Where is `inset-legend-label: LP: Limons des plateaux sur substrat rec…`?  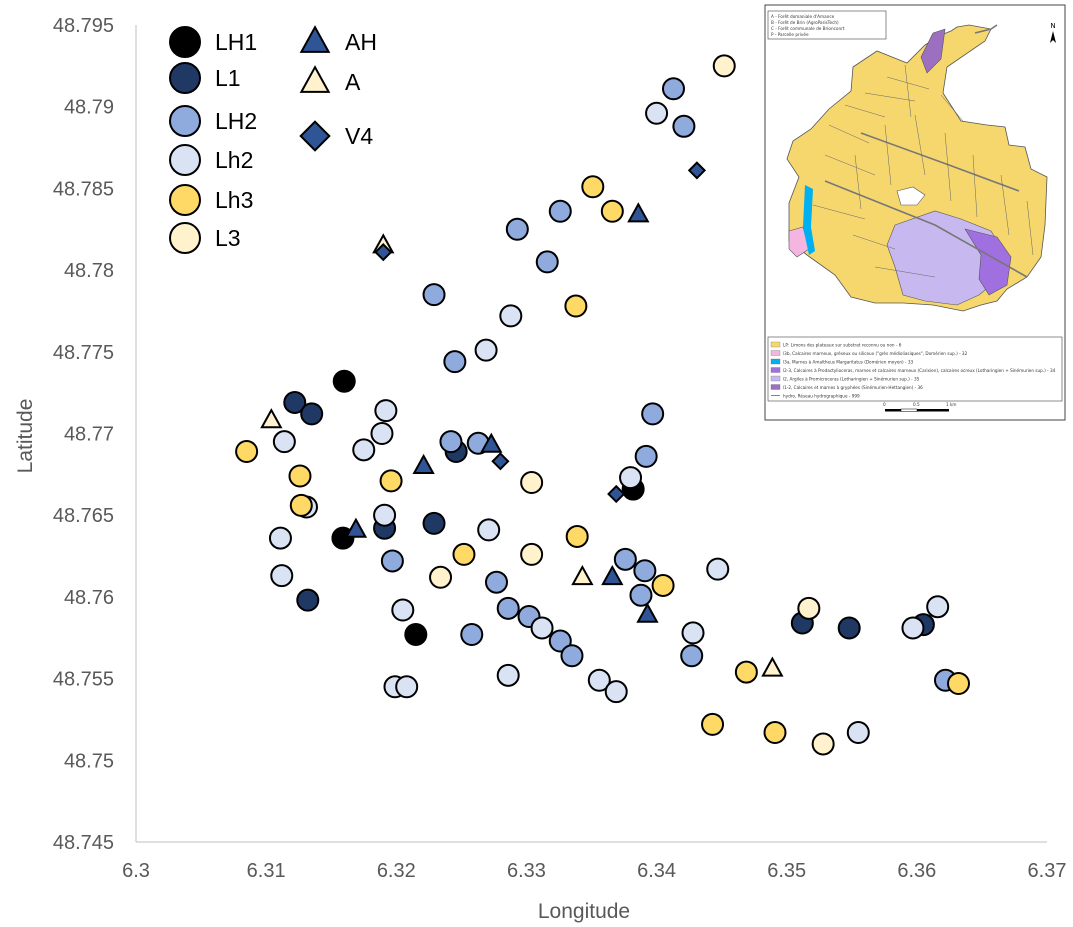
inset-legend-label: LP: Limons des plateaux sur substrat rec… is located at coordinates (842, 345).